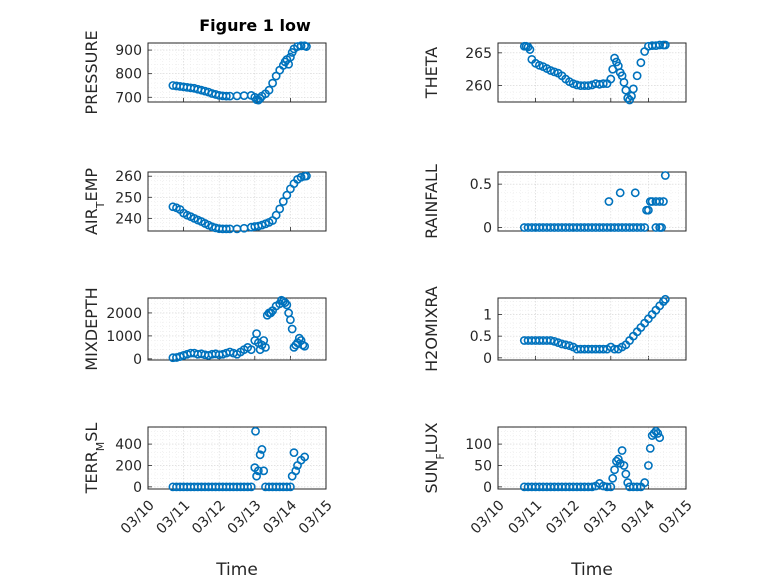 The height and width of the screenshot is (583, 778). What do you see at coordinates (128, 219) in the screenshot?
I see `y-tick-label: 240` at bounding box center [128, 219].